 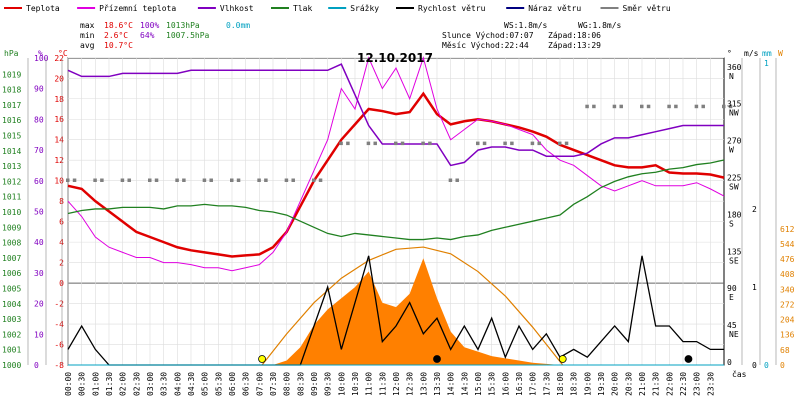 I want to click on stat-max-temp: 18.6°C, so click(x=118, y=25).